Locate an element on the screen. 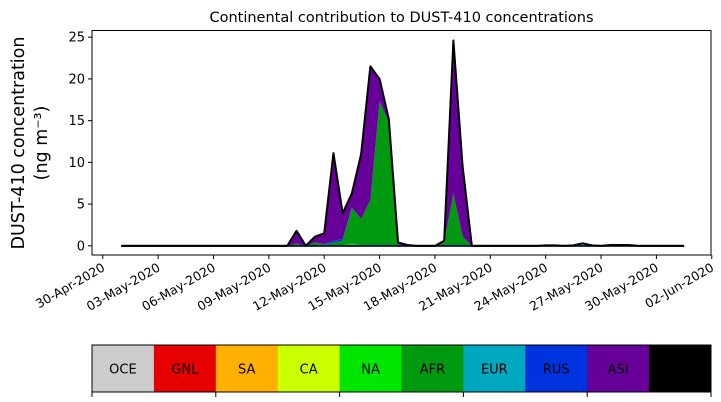 The image size is (721, 402). y-tick-label: 15 is located at coordinates (76, 121).